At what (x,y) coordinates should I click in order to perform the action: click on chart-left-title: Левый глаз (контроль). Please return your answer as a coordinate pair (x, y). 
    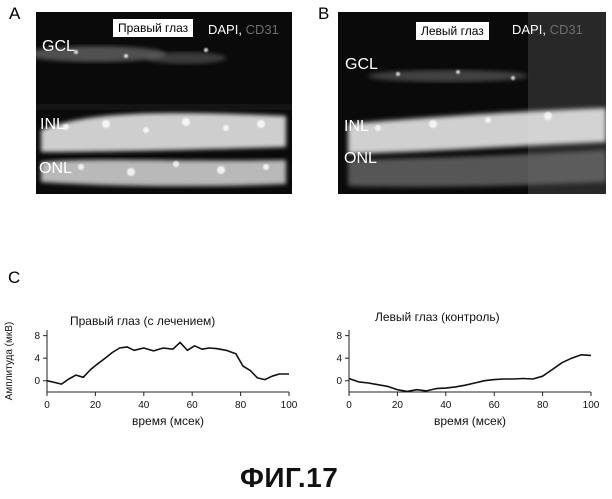
    Looking at the image, I should click on (437, 317).